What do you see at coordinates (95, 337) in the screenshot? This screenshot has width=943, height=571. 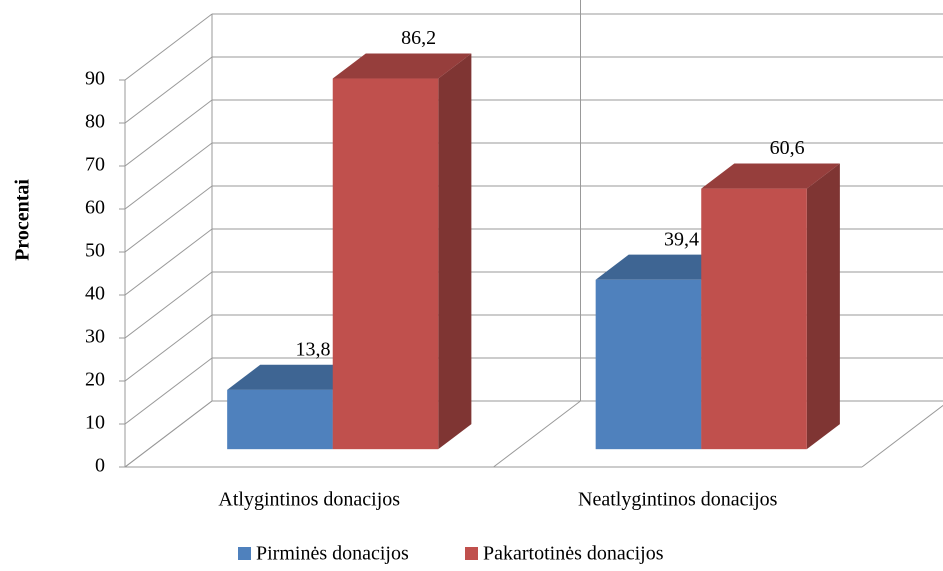 I see `y-tick-label: 30` at bounding box center [95, 337].